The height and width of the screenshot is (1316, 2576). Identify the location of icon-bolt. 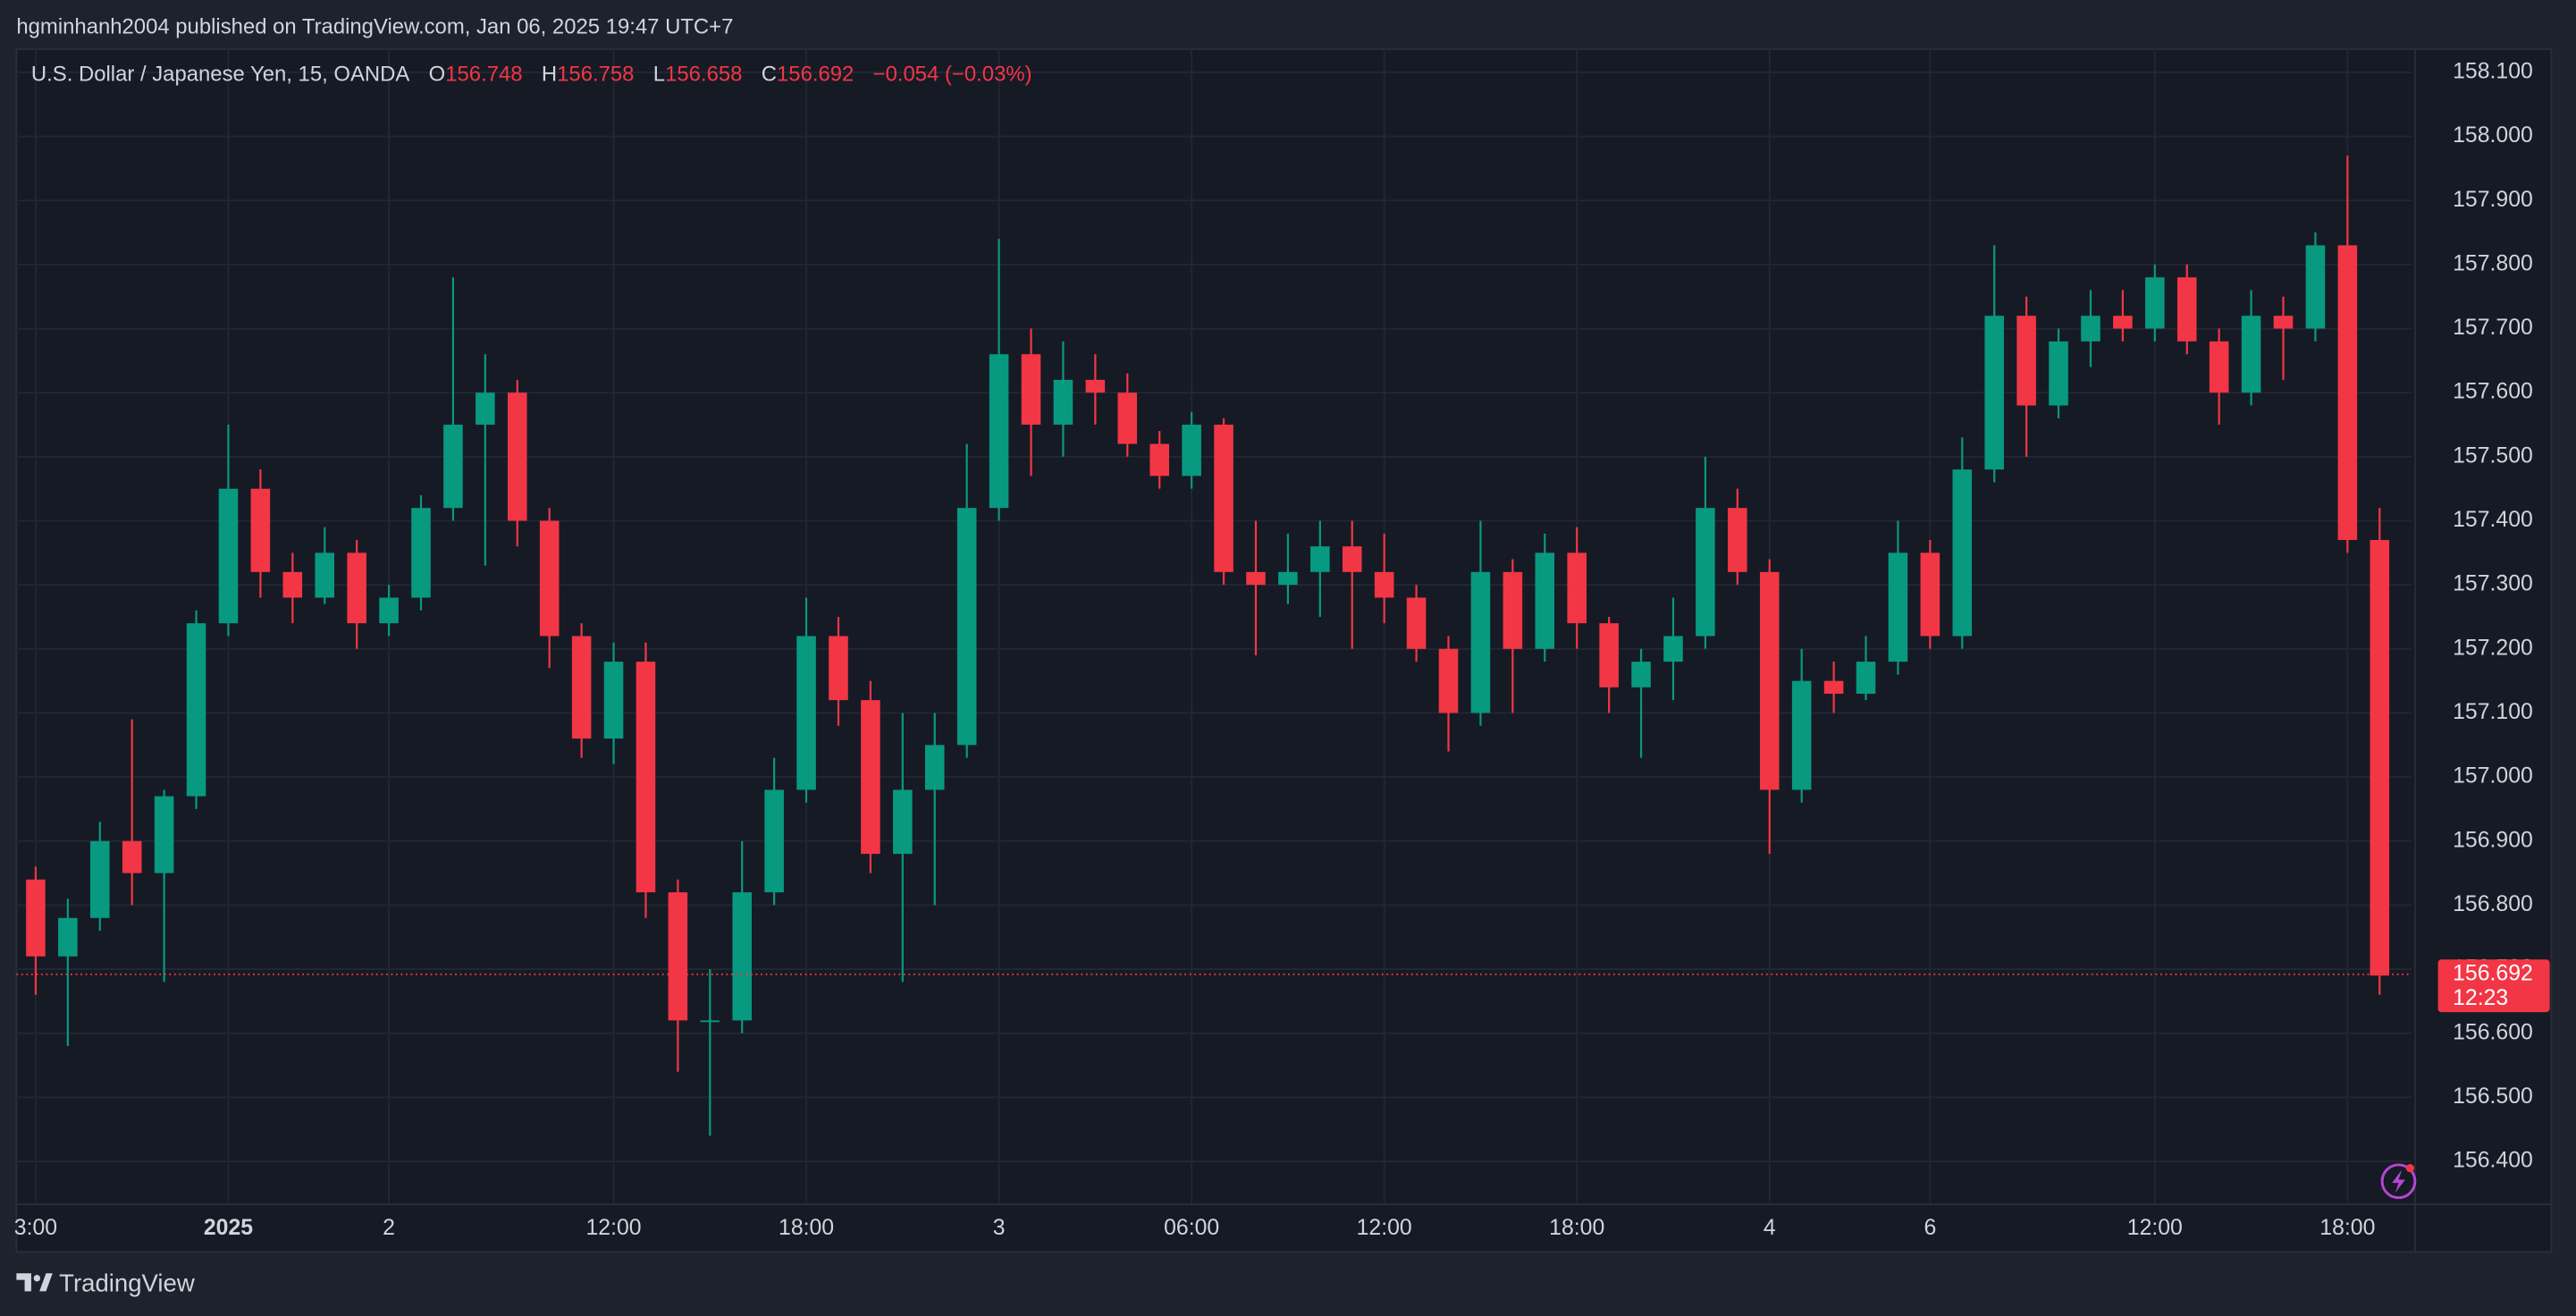
(2399, 1181).